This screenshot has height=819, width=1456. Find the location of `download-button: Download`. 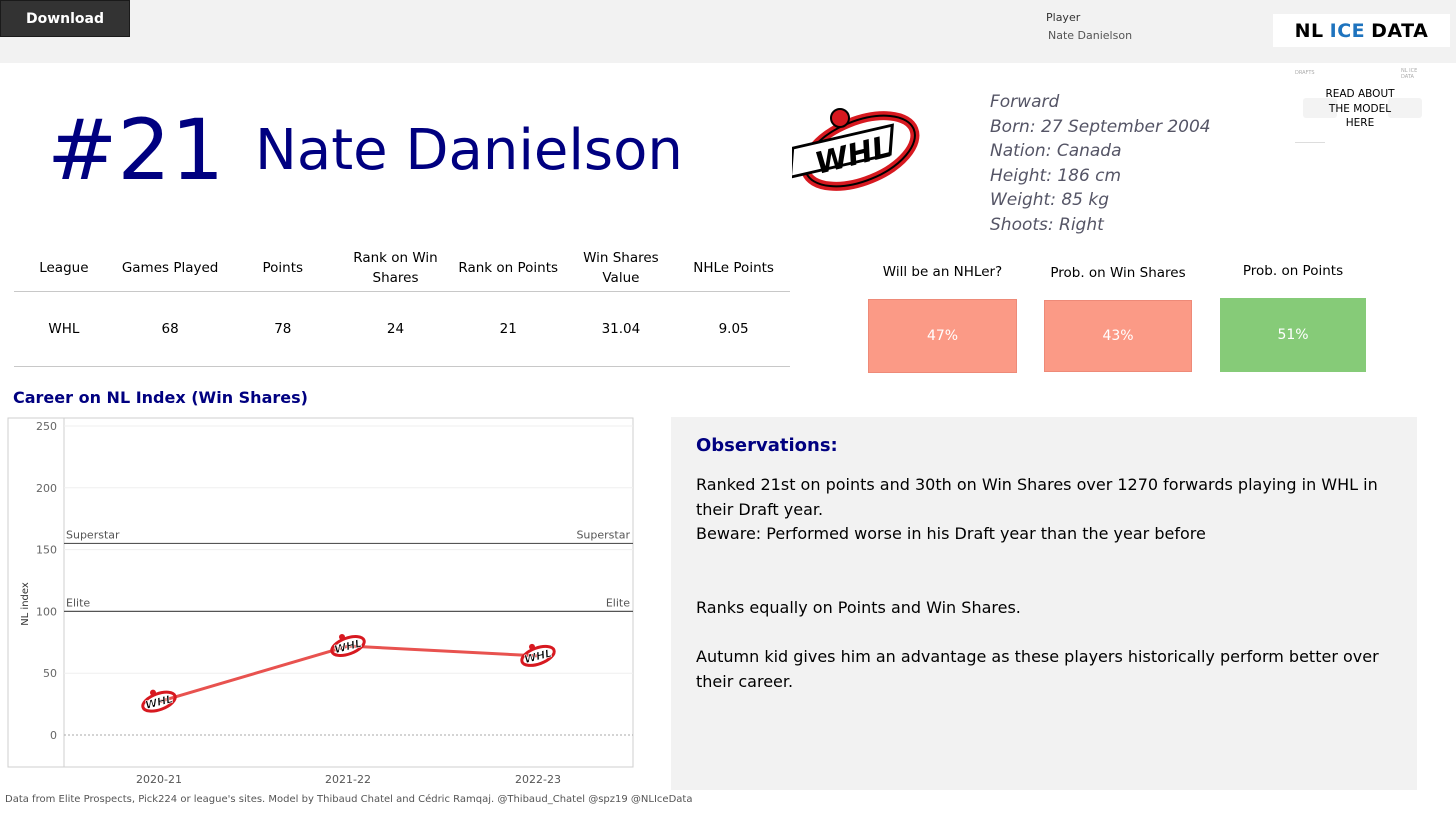

download-button: Download is located at coordinates (65, 18).